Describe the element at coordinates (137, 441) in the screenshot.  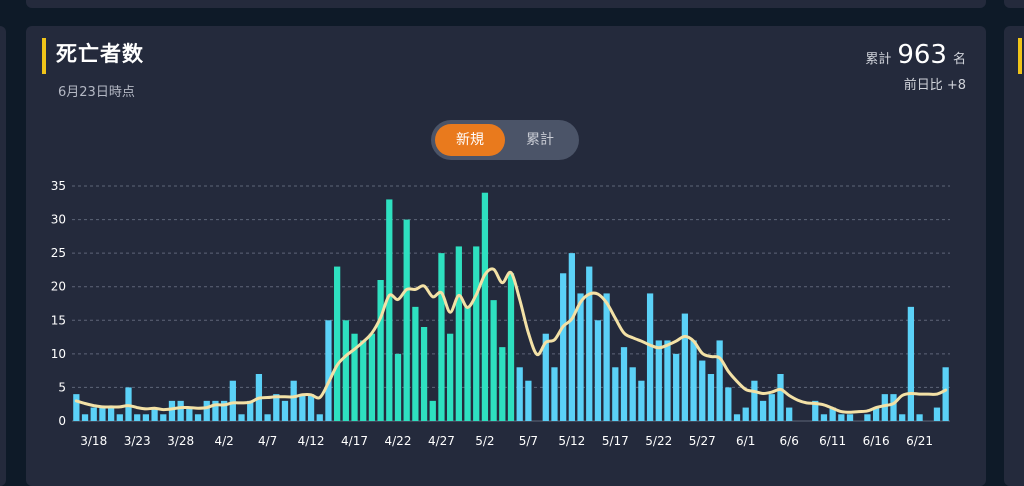
I see `x-tick-label: 3/23` at that location.